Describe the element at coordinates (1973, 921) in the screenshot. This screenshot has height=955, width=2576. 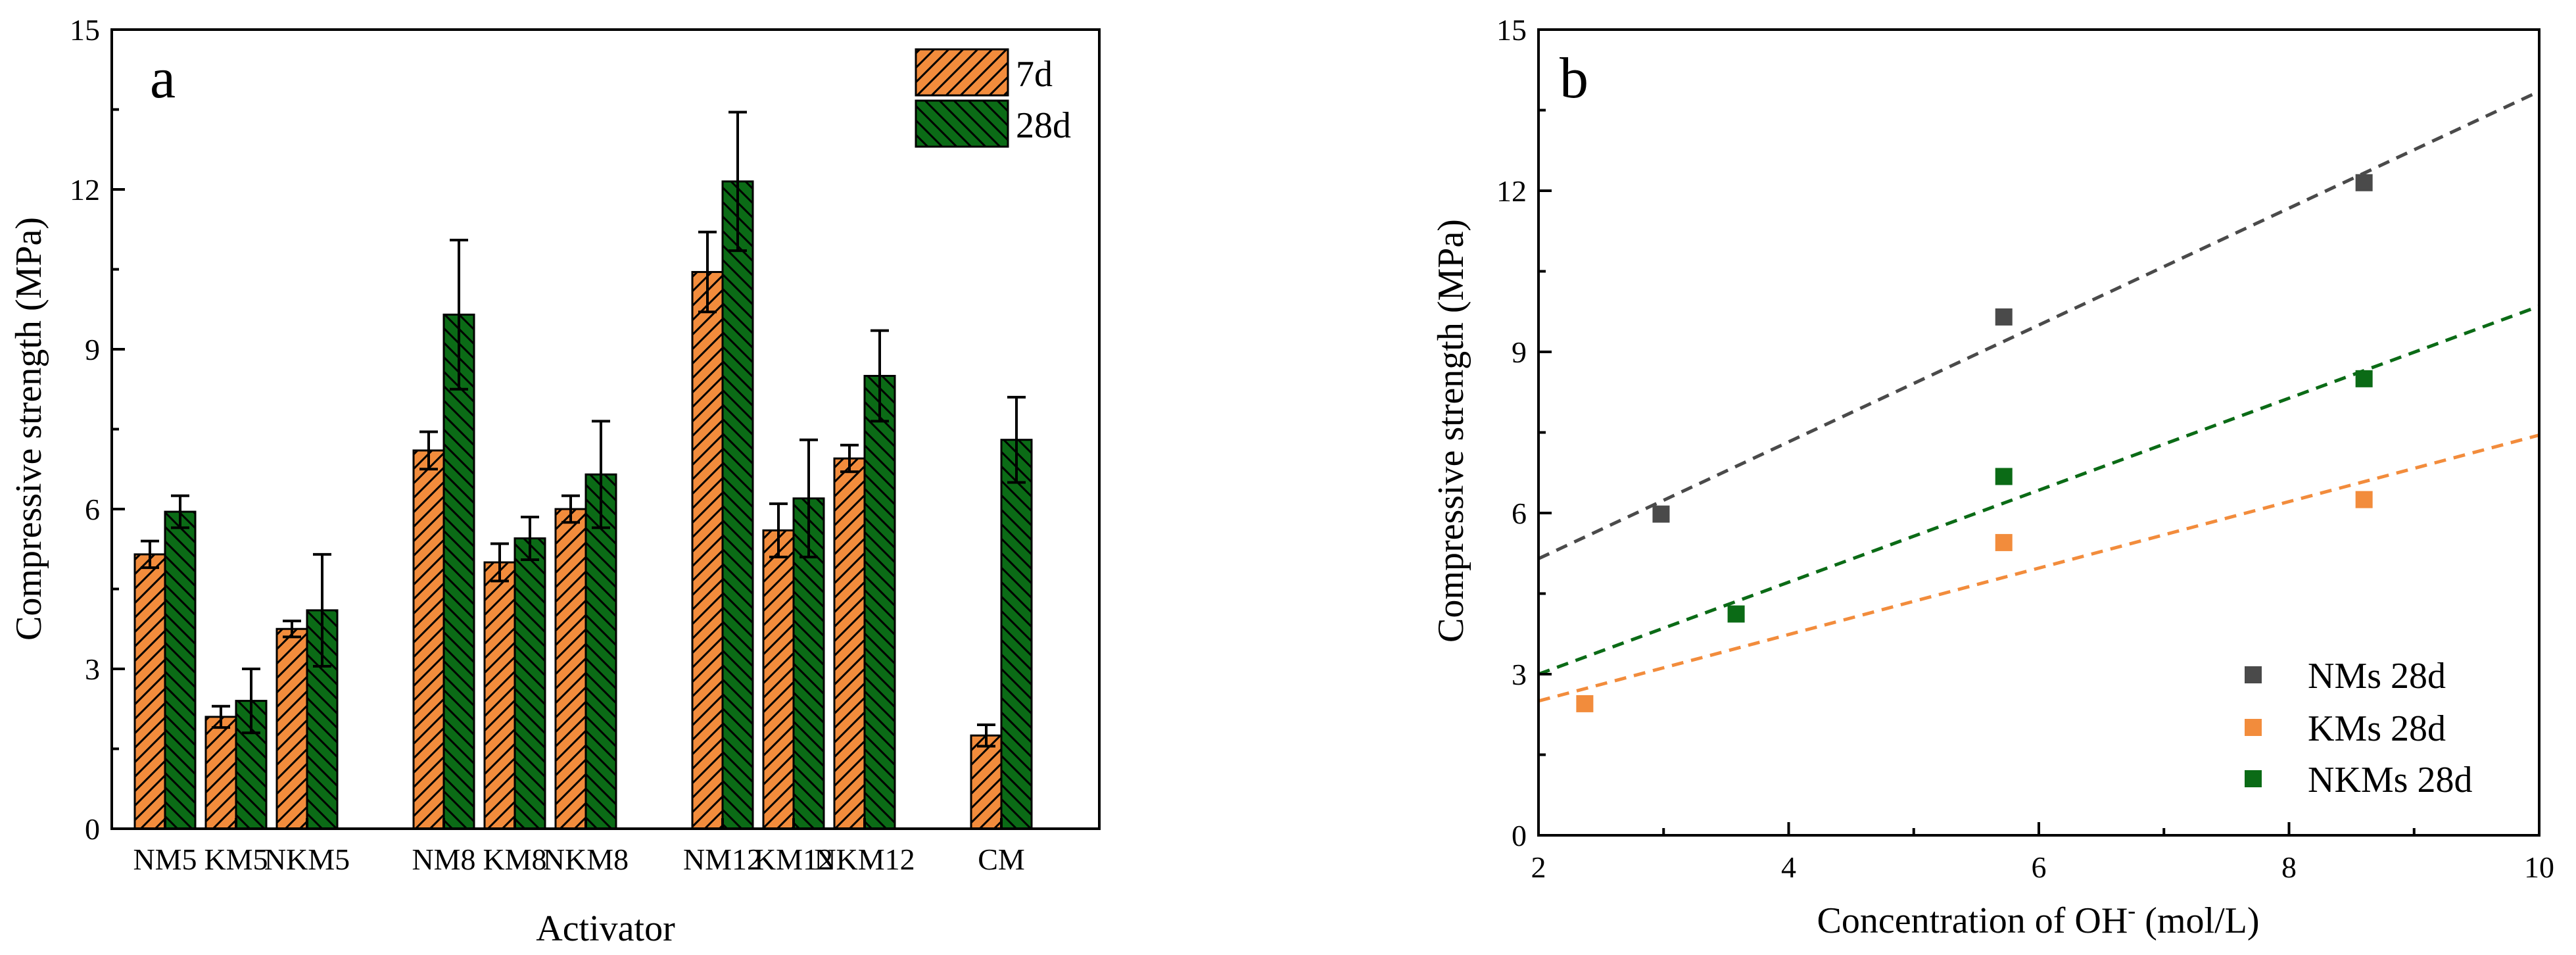
I see `x-axis-label-b-main: Concentration of OH` at that location.